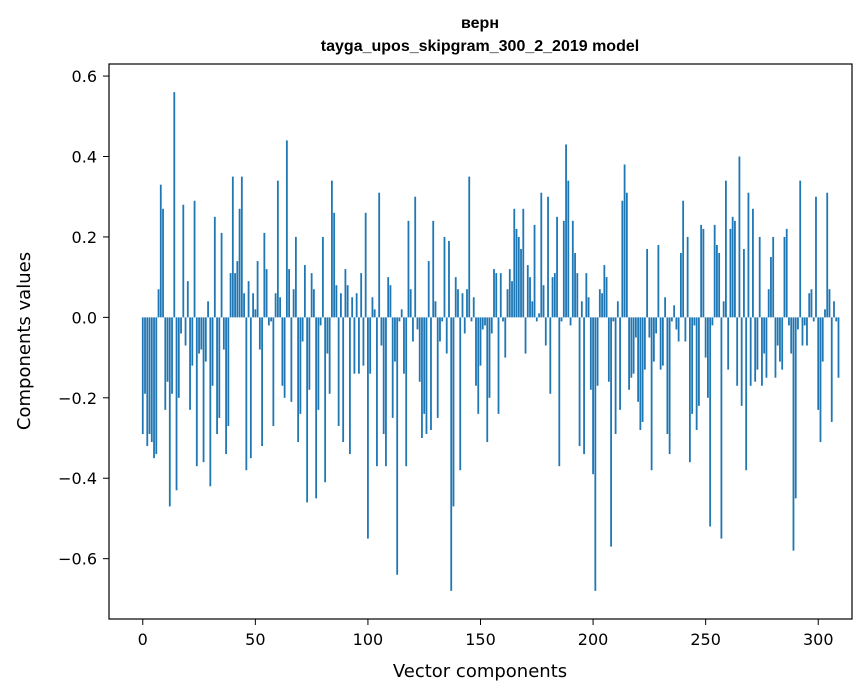  What do you see at coordinates (84, 157) in the screenshot?
I see `y-tick-label: 0.4` at bounding box center [84, 157].